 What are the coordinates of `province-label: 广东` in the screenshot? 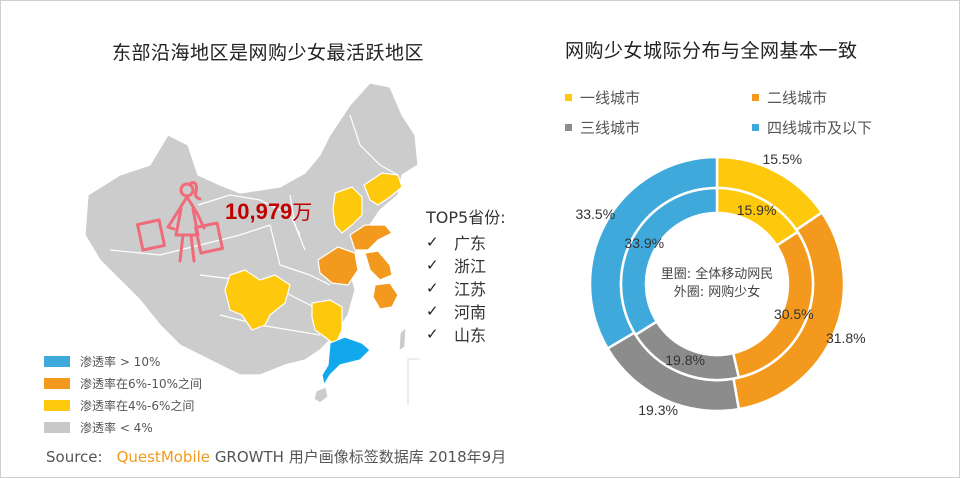 It's located at (470, 243).